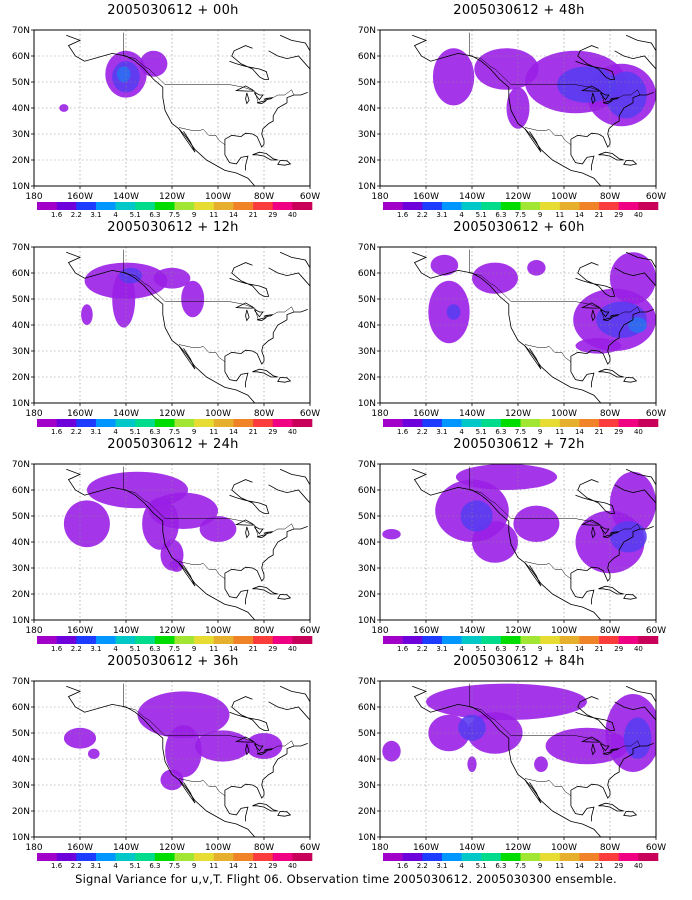 The image size is (692, 900). Describe the element at coordinates (367, 569) in the screenshot. I see `y-tick-label: 30N` at that location.